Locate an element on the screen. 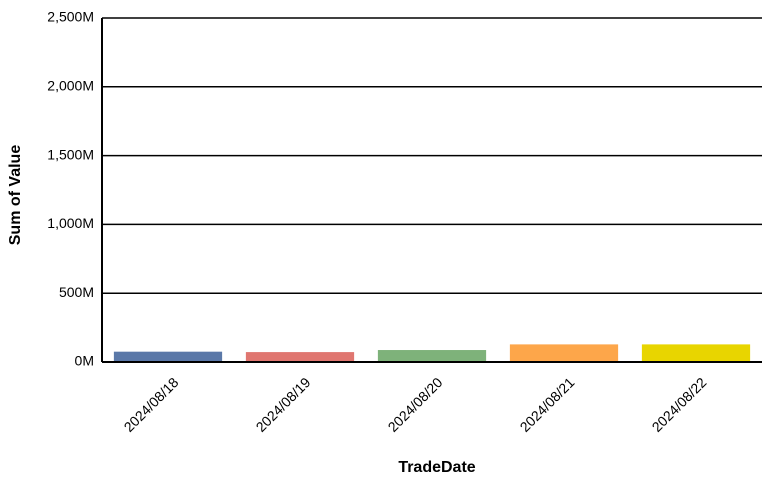 The width and height of the screenshot is (767, 484). x-tick-label: 2024/08/21 is located at coordinates (547, 404).